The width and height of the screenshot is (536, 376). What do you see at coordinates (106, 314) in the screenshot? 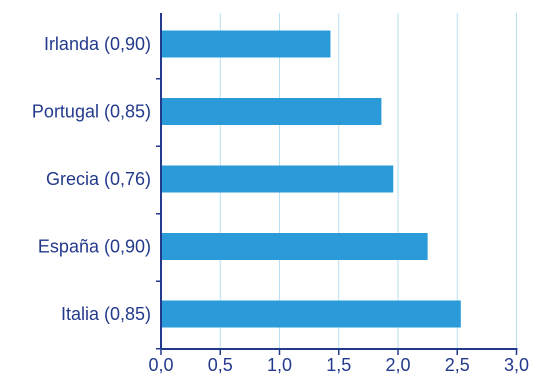
I see `category-label-4: Italia (0,85)` at bounding box center [106, 314].